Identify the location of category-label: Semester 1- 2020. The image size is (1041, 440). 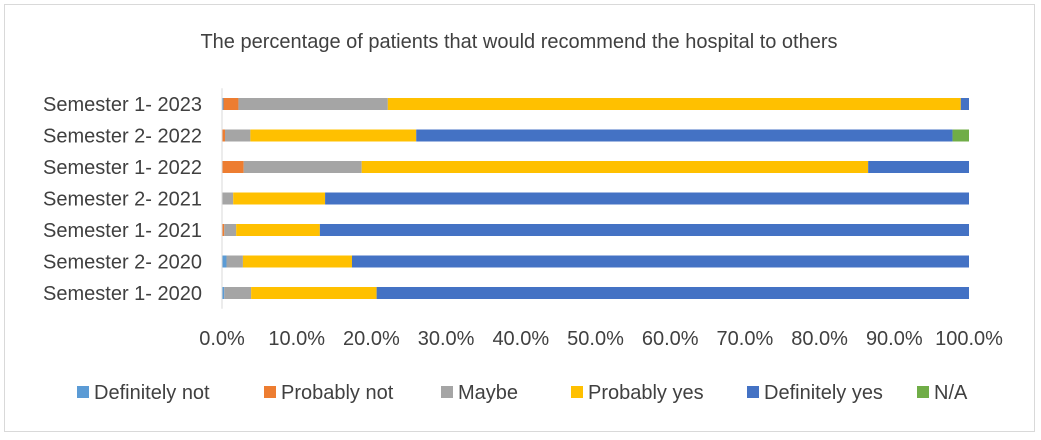
(122, 294).